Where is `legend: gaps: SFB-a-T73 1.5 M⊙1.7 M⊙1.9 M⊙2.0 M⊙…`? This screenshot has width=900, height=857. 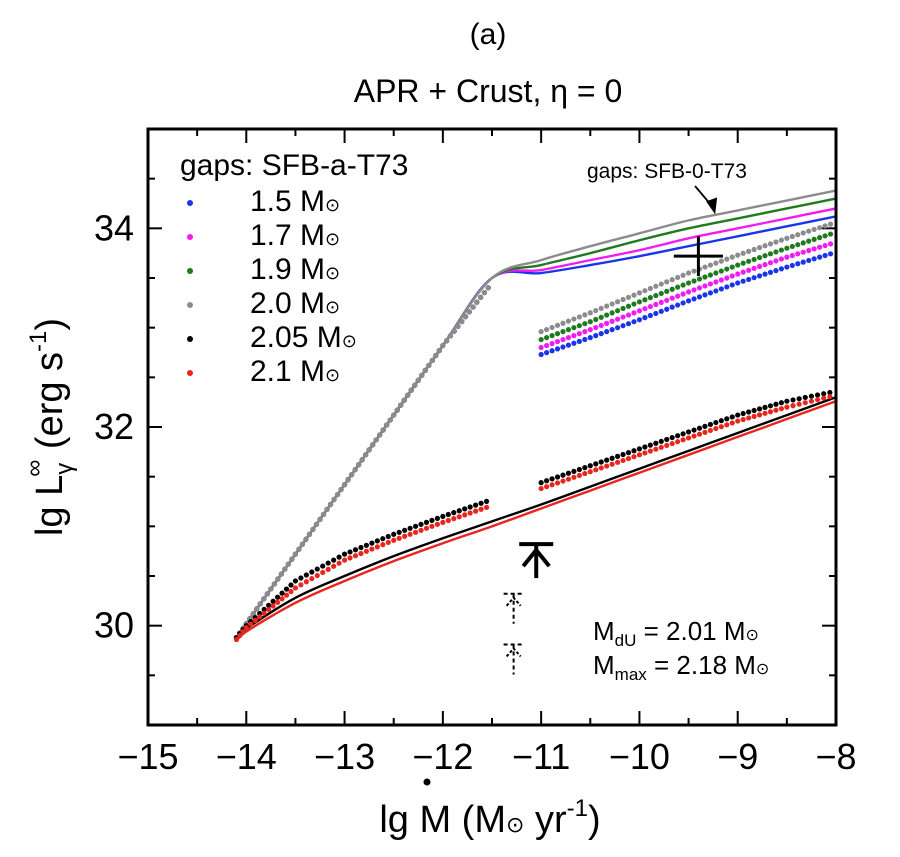
legend: gaps: SFB-a-T73 1.5 M⊙1.7 M⊙1.9 M⊙2.0 M⊙… is located at coordinates (294, 268).